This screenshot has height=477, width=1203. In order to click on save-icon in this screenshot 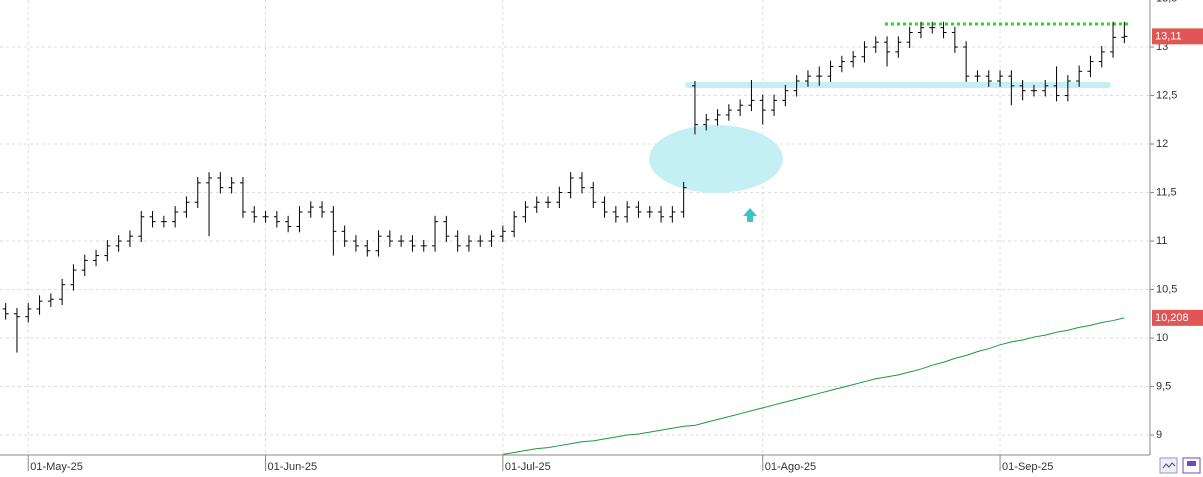, I will do `click(1191, 463)`.